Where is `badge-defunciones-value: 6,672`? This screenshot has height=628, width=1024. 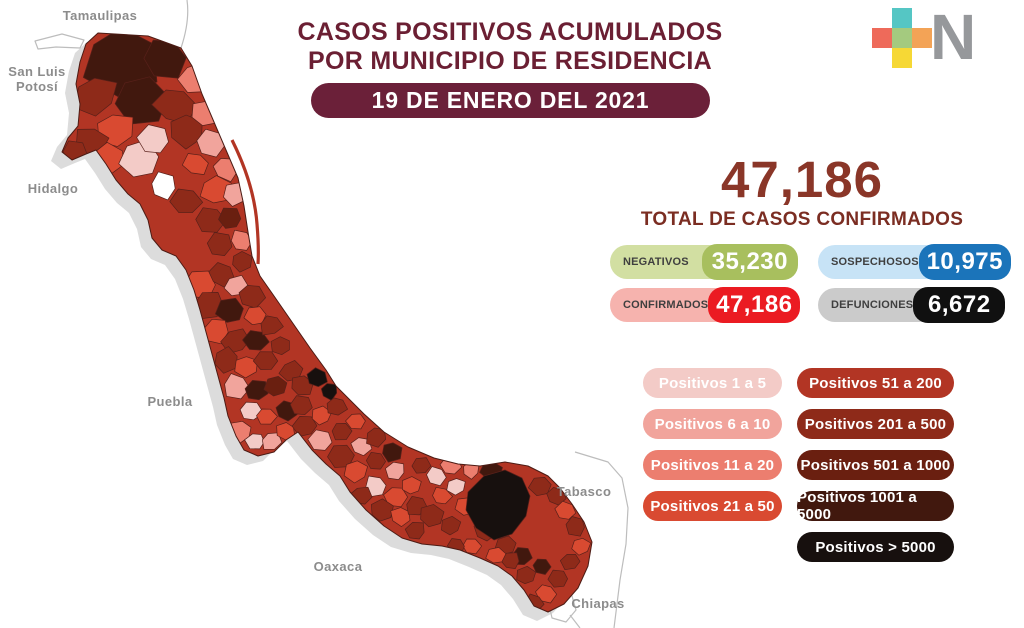 badge-defunciones-value: 6,672 is located at coordinates (959, 305).